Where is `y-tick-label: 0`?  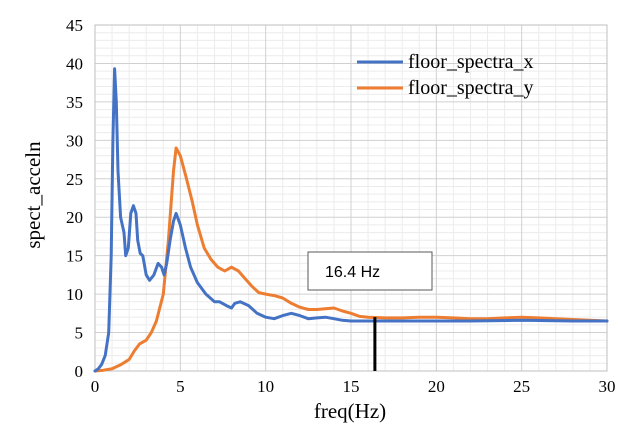 y-tick-label: 0 is located at coordinates (79, 371).